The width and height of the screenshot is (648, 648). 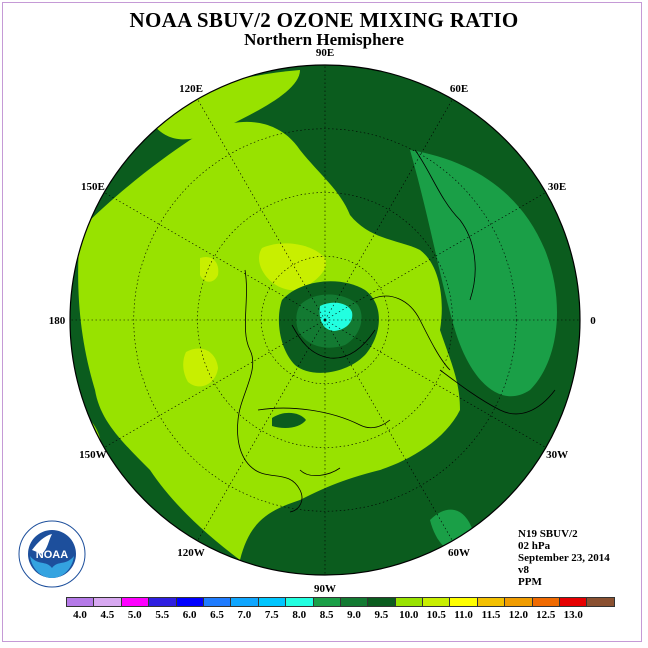 What do you see at coordinates (57, 321) in the screenshot?
I see `longitude-label: 180` at bounding box center [57, 321].